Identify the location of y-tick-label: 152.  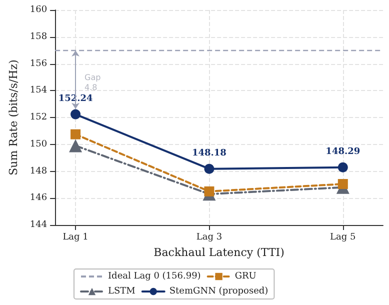
(39, 117).